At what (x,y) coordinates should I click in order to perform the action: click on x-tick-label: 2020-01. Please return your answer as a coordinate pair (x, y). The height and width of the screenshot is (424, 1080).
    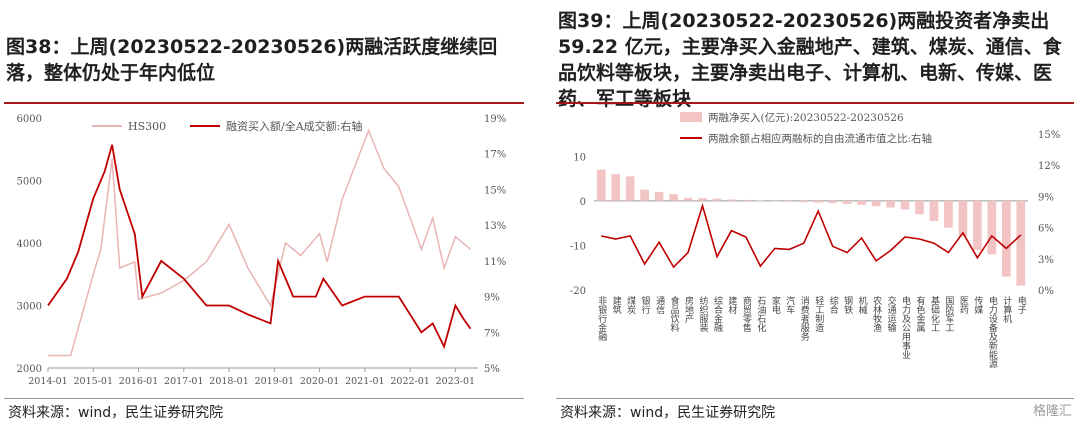
    Looking at the image, I should click on (319, 381).